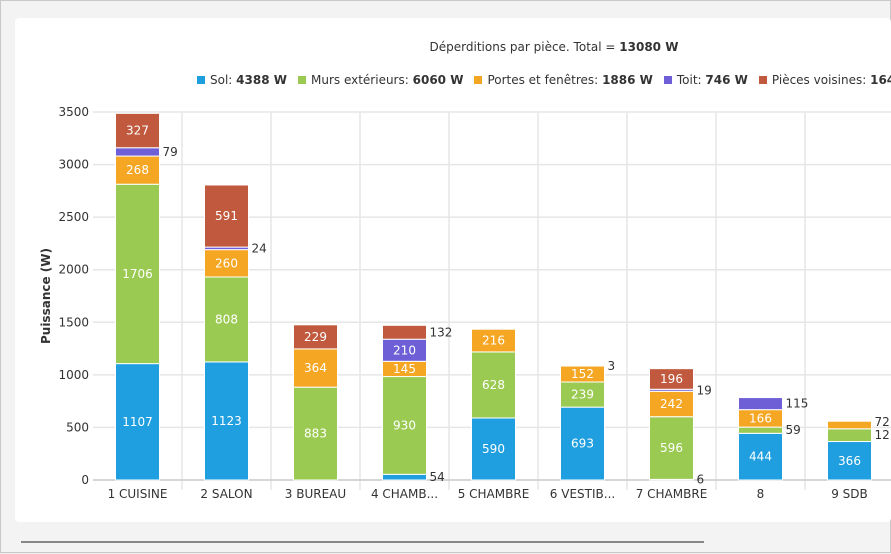 The image size is (891, 554). Describe the element at coordinates (137, 170) in the screenshot. I see `data-label: 268` at that location.